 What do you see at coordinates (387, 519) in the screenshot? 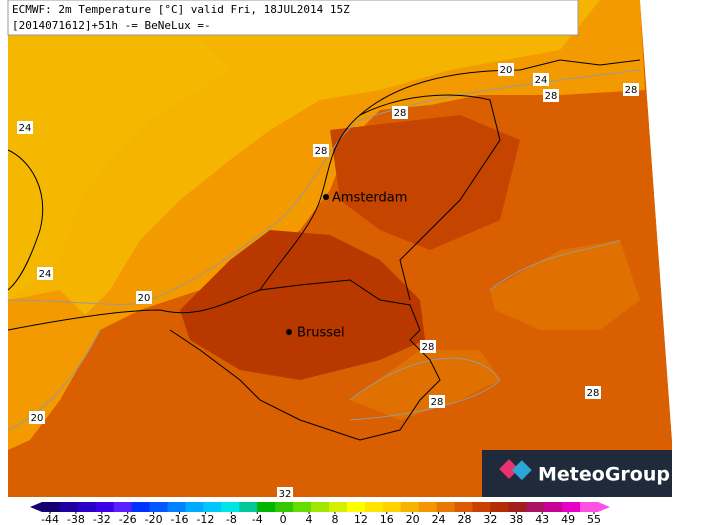
I see `legend-tick-label: 16` at bounding box center [387, 519].